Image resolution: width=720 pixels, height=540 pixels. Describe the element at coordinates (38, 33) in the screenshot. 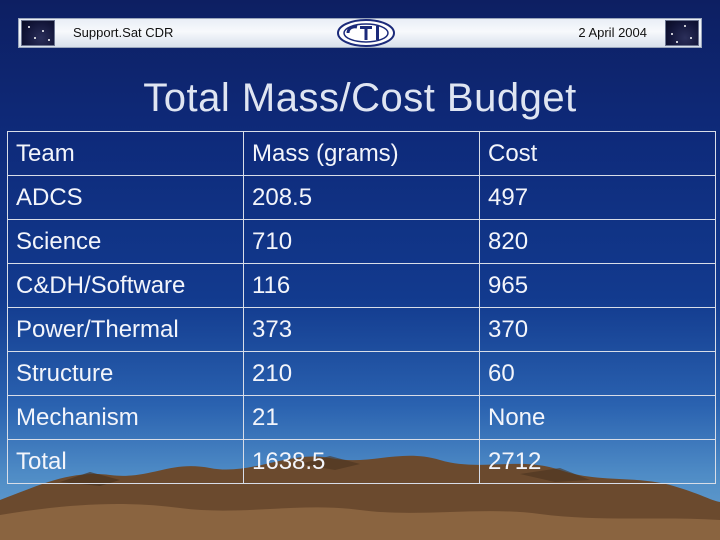

I see `starfield-thumbnail-left` at that location.